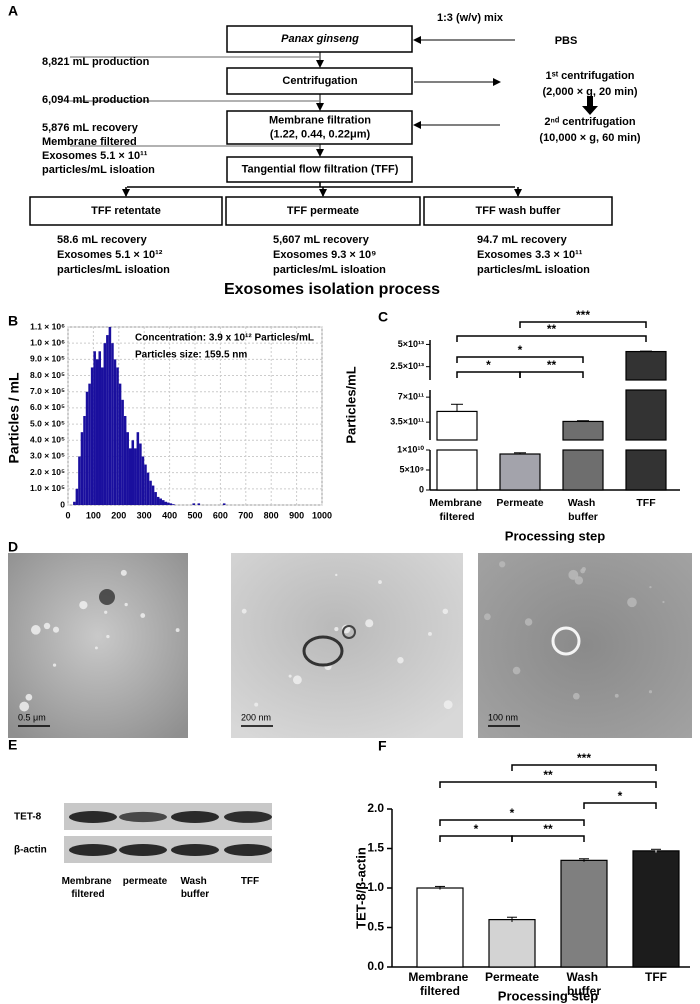 The image size is (700, 1004). I want to click on x-tick-label: 100, so click(93, 515).